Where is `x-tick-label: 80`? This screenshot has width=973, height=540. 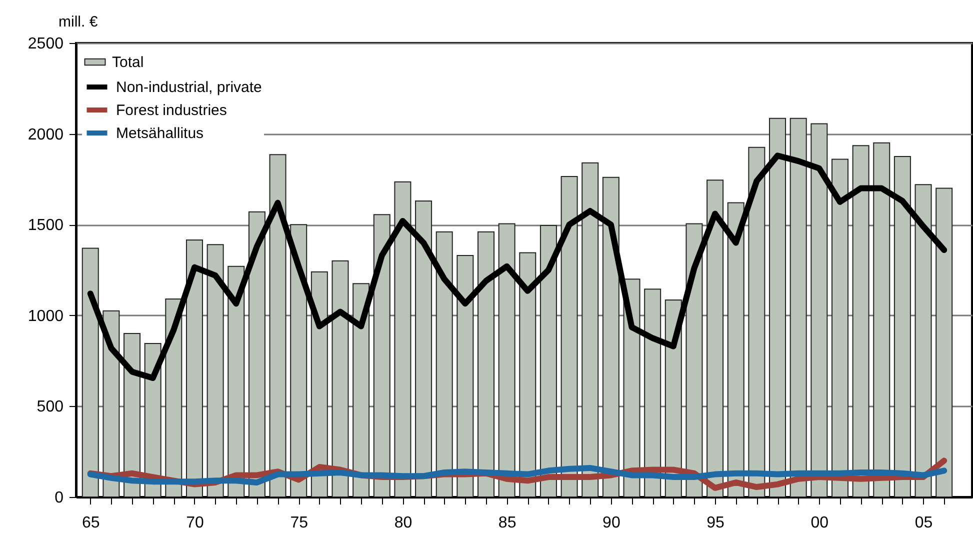
x-tick-label: 80 is located at coordinates (403, 523).